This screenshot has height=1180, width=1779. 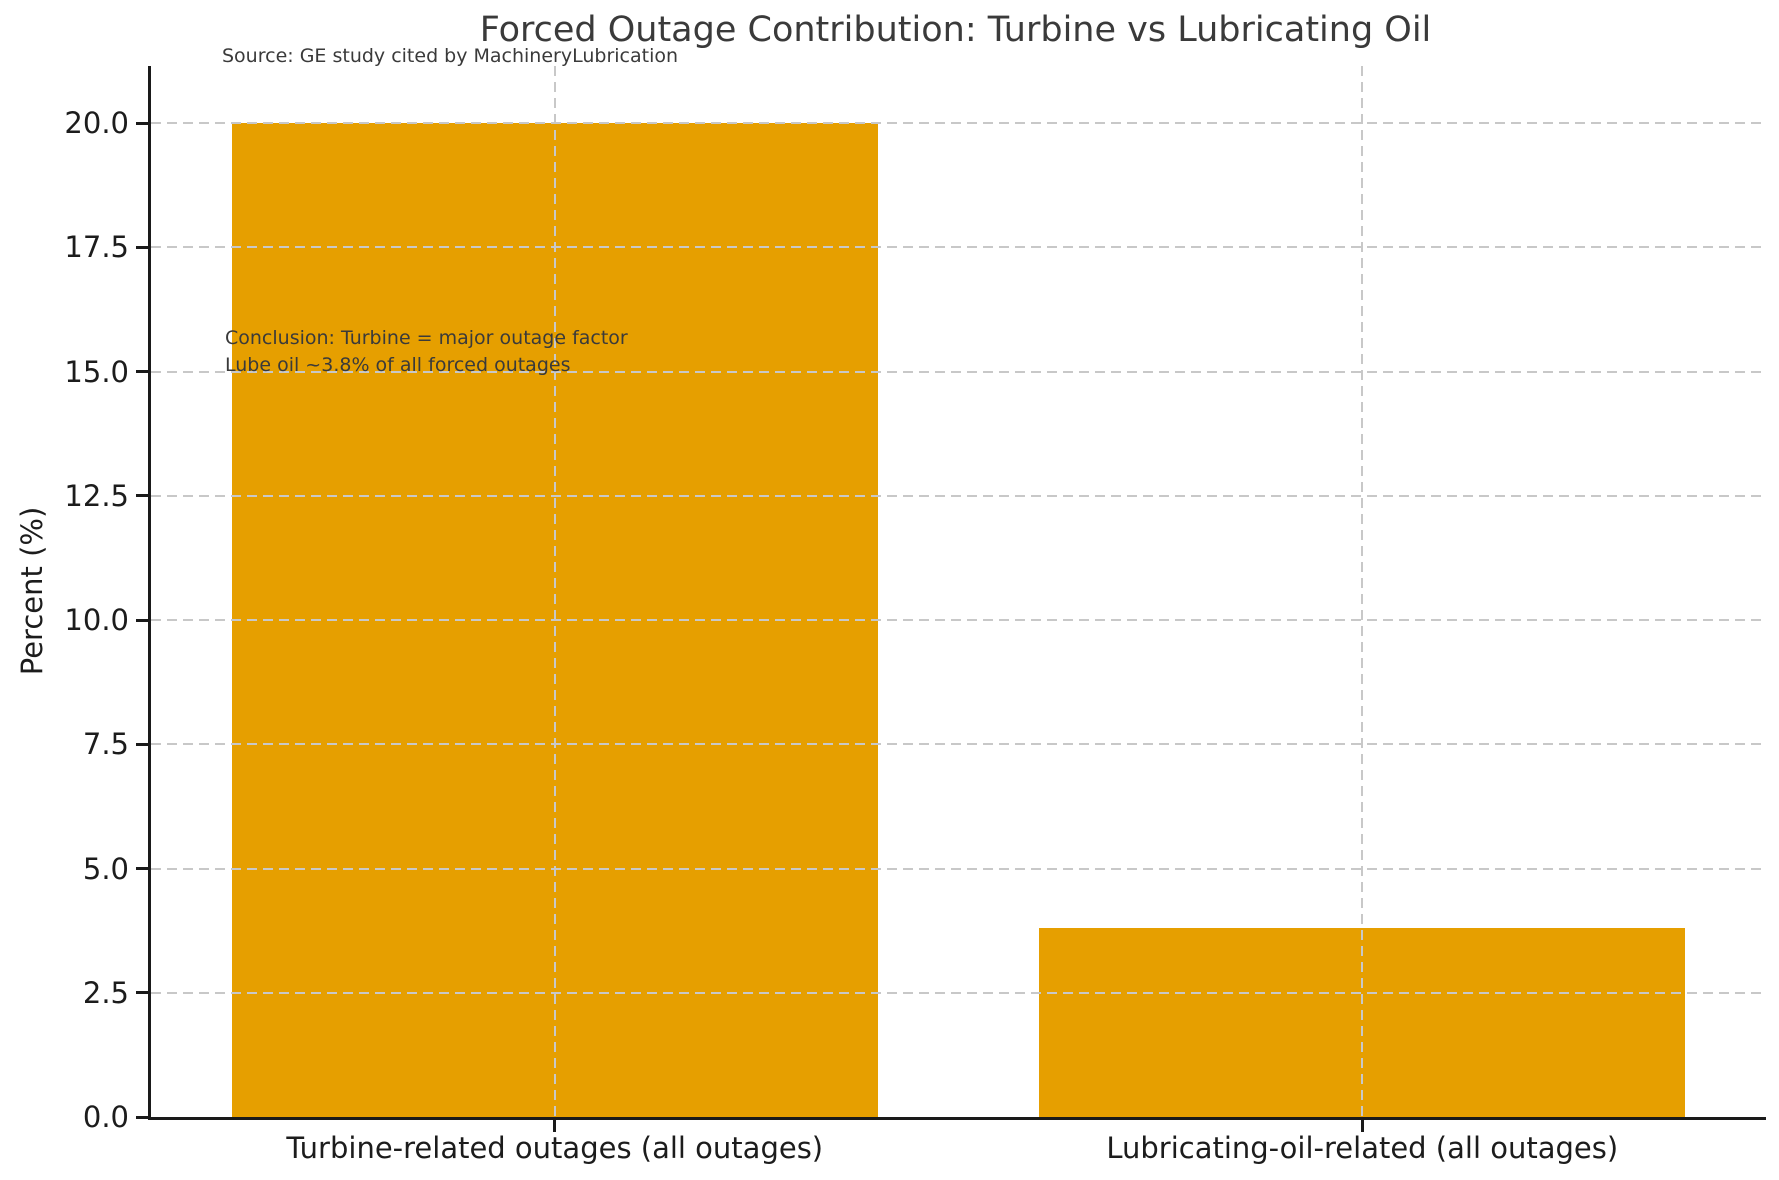 What do you see at coordinates (1362, 1148) in the screenshot?
I see `xtick-label-1: Lubricating-oil-related (all outages)` at bounding box center [1362, 1148].